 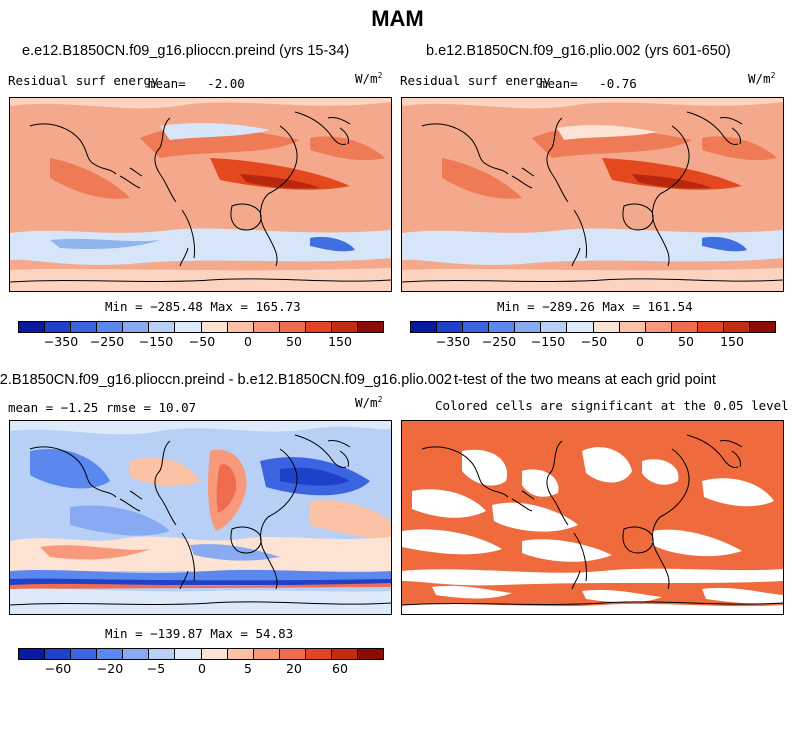 I want to click on panel1-minmax: Min = −285.48 Max = 165.73, so click(x=203, y=306).